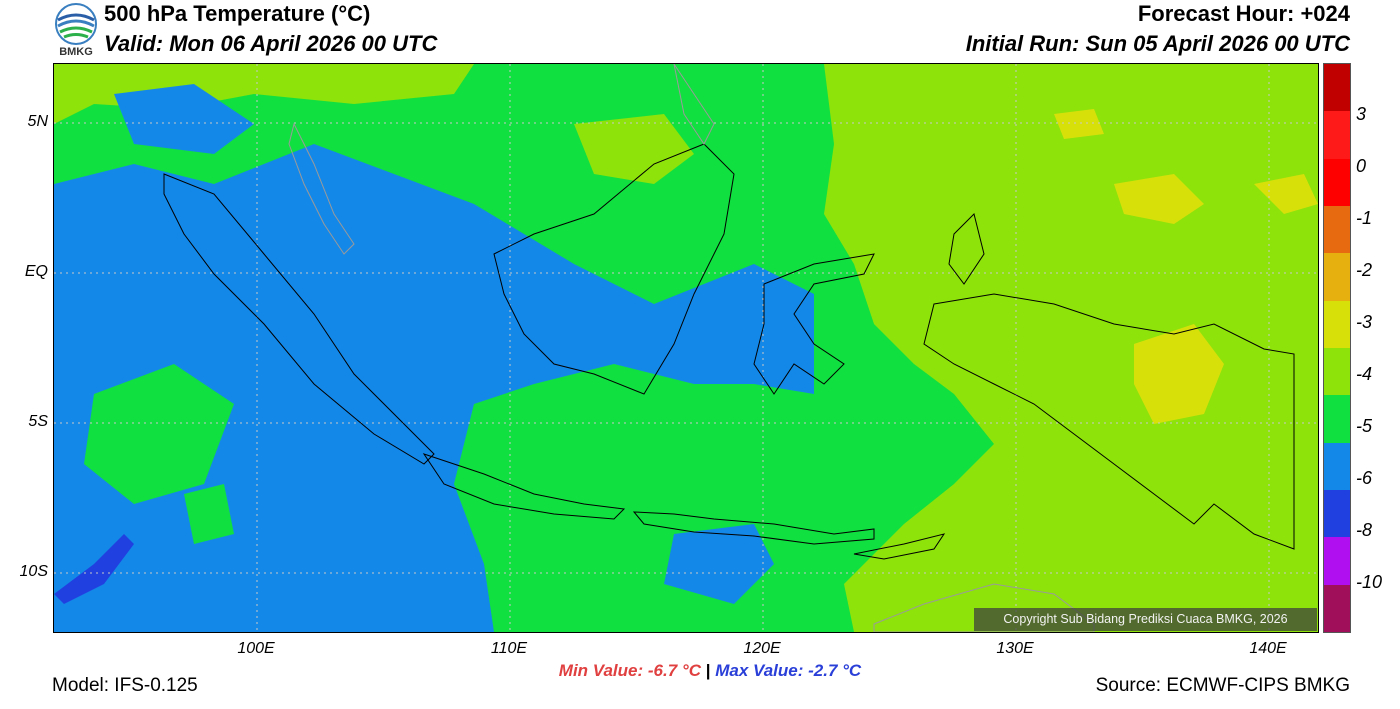 The height and width of the screenshot is (709, 1400). I want to click on logo-text: BMKG, so click(76, 52).